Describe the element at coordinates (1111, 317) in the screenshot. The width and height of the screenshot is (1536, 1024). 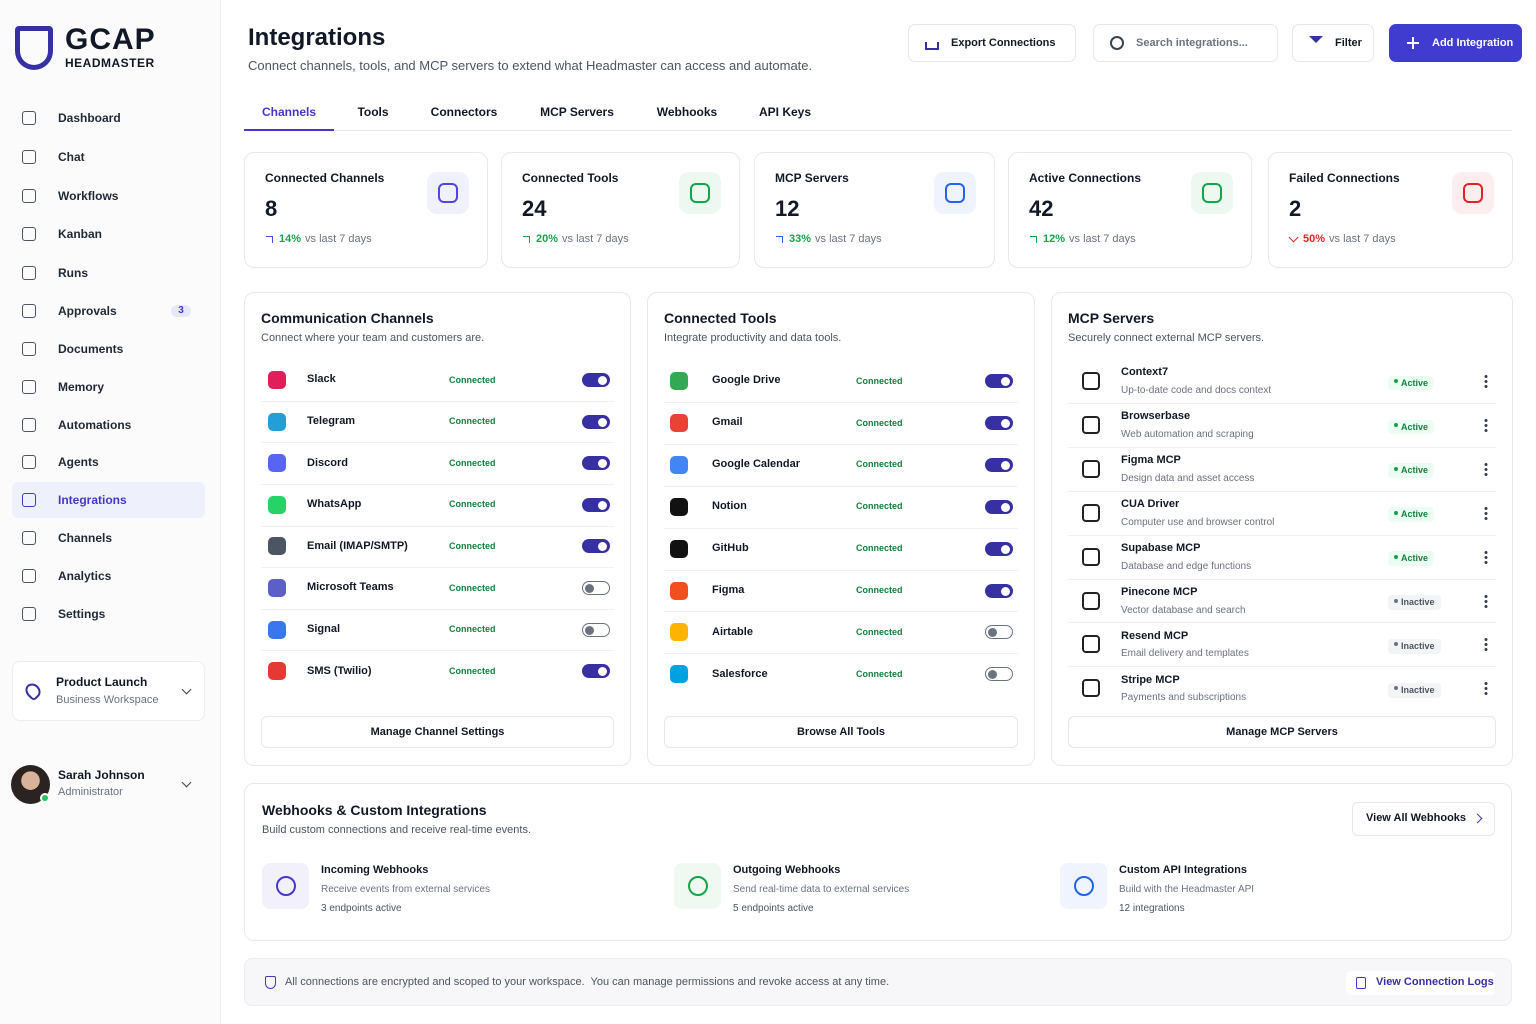
I see `panel-title: MCP Servers` at that location.